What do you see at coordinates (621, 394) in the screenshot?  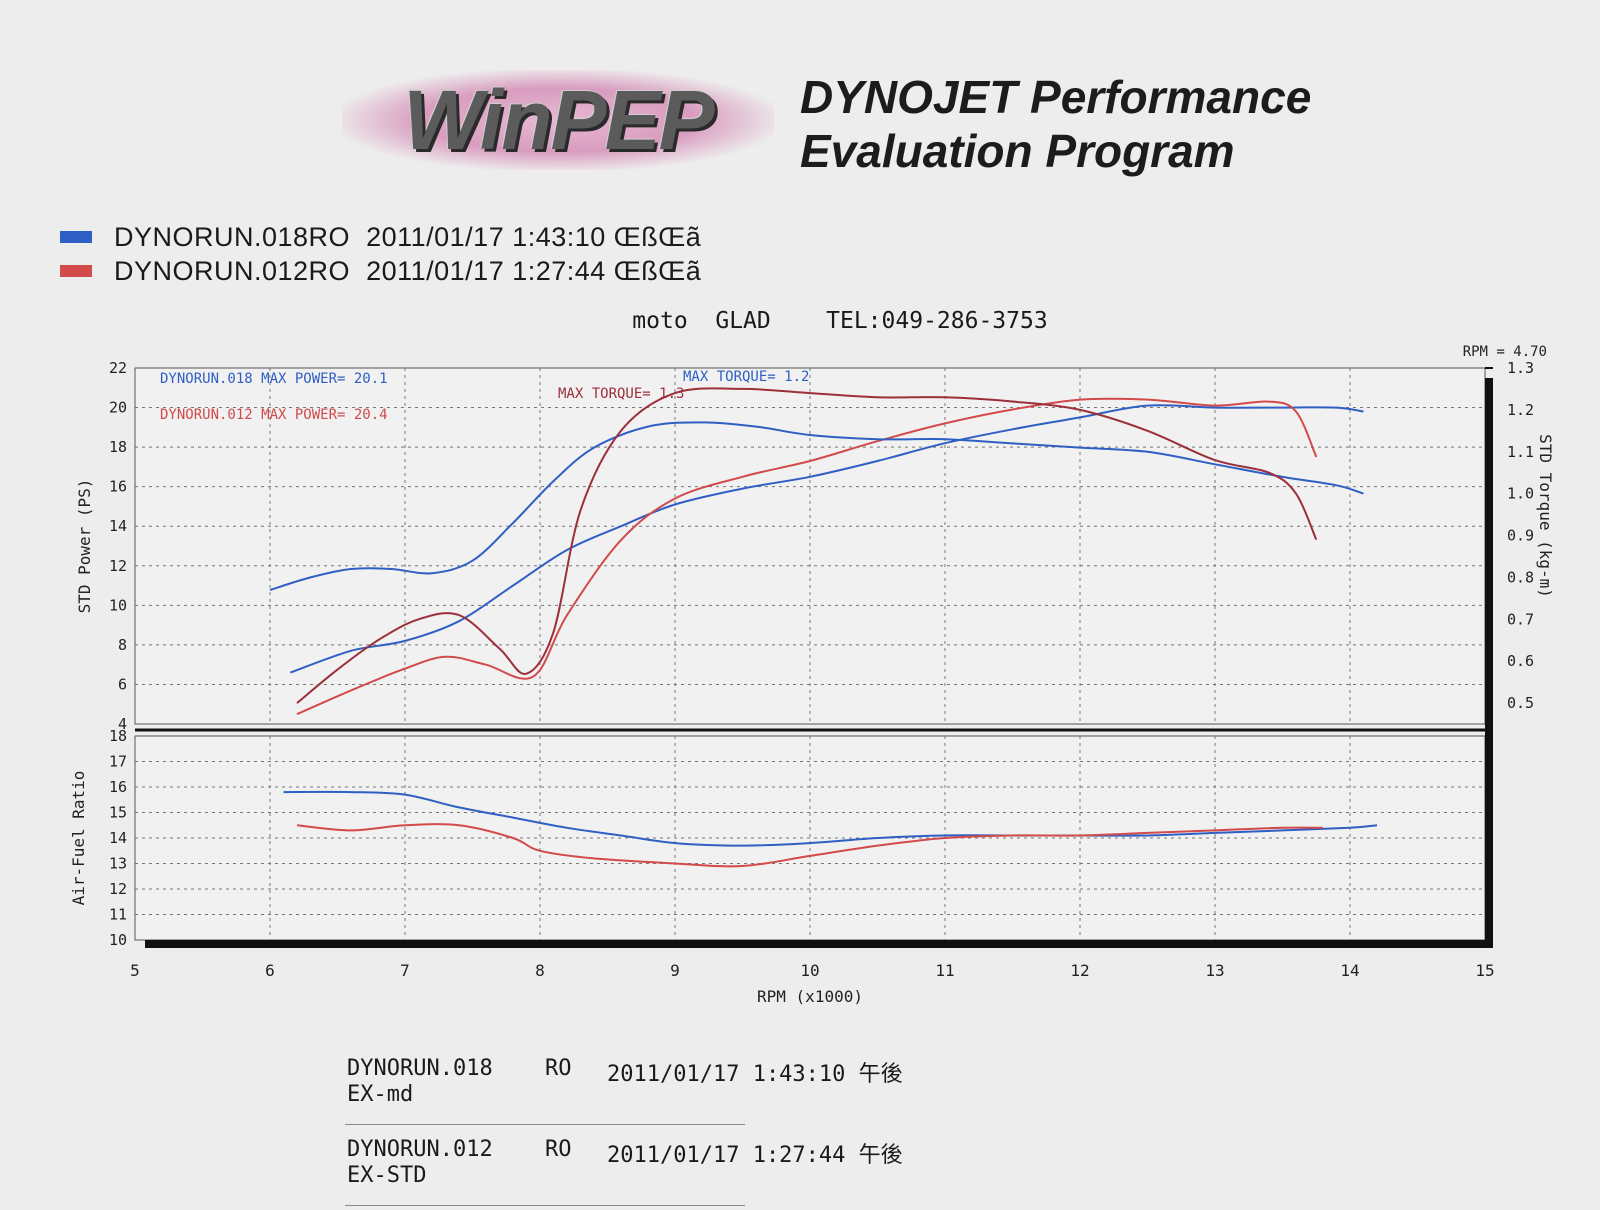 I see `annotation-max-torque-012: MAX TORQUE= 1.3` at bounding box center [621, 394].